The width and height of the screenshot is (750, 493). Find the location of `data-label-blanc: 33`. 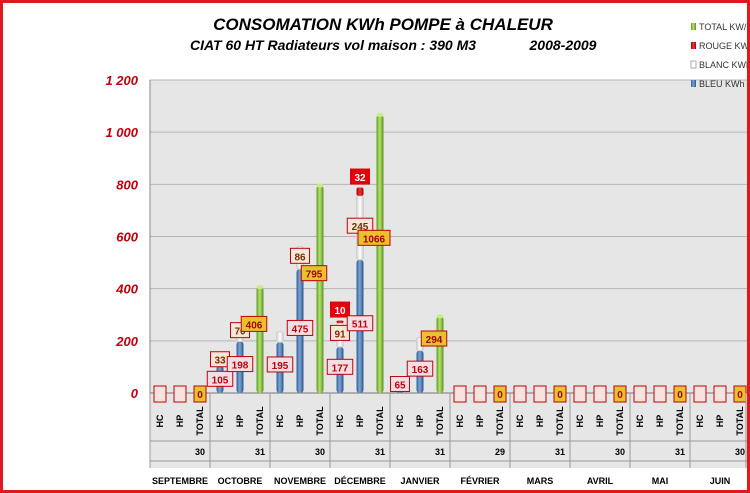

data-label-blanc: 33 is located at coordinates (220, 361).